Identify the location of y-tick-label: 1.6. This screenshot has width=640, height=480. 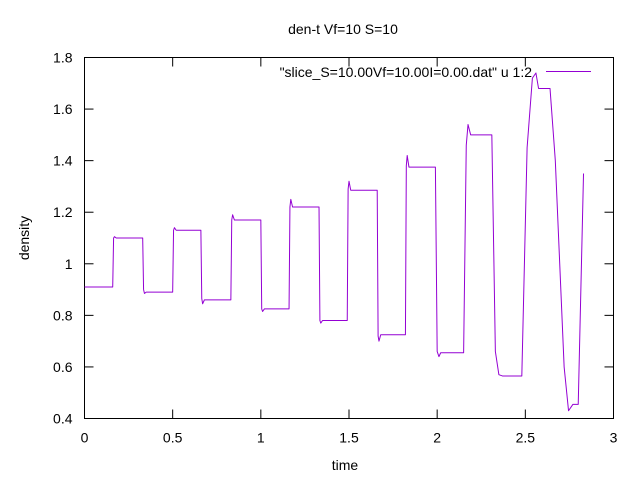
(63, 109).